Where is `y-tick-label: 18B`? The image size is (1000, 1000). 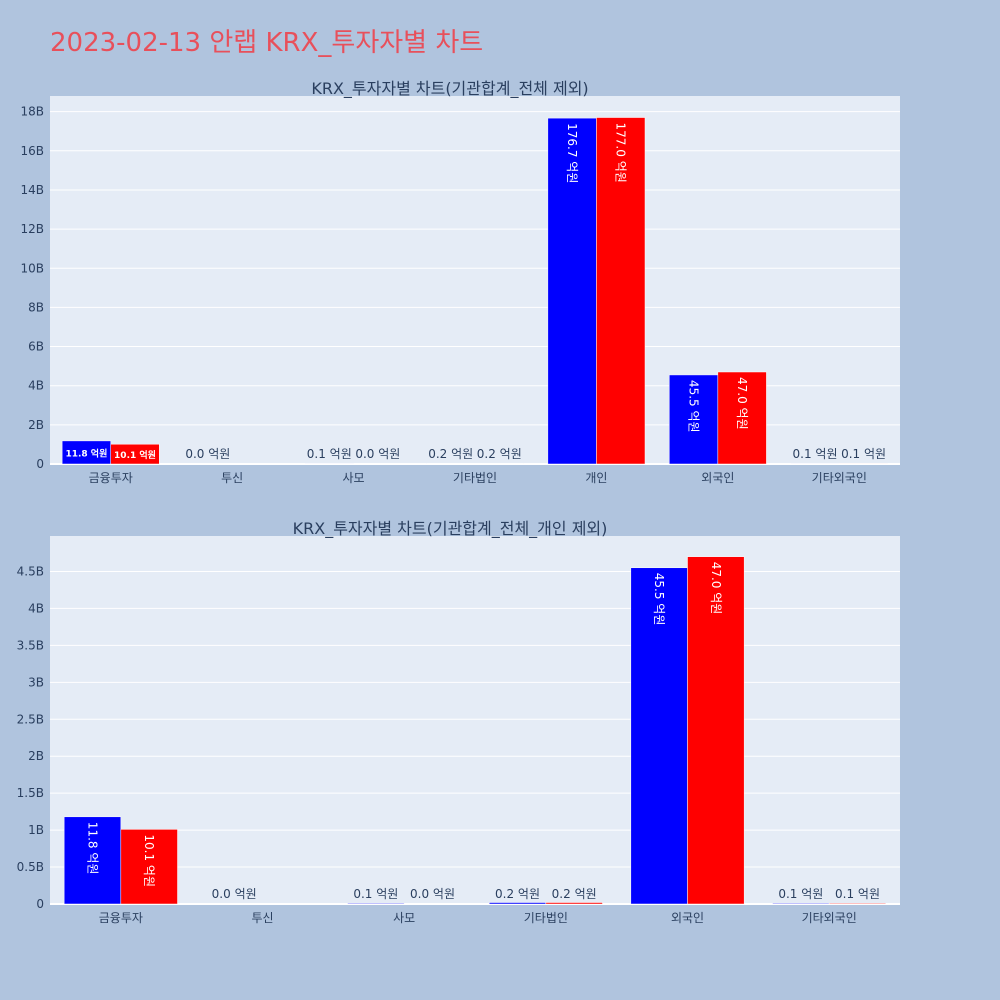
y-tick-label: 18B is located at coordinates (32, 112).